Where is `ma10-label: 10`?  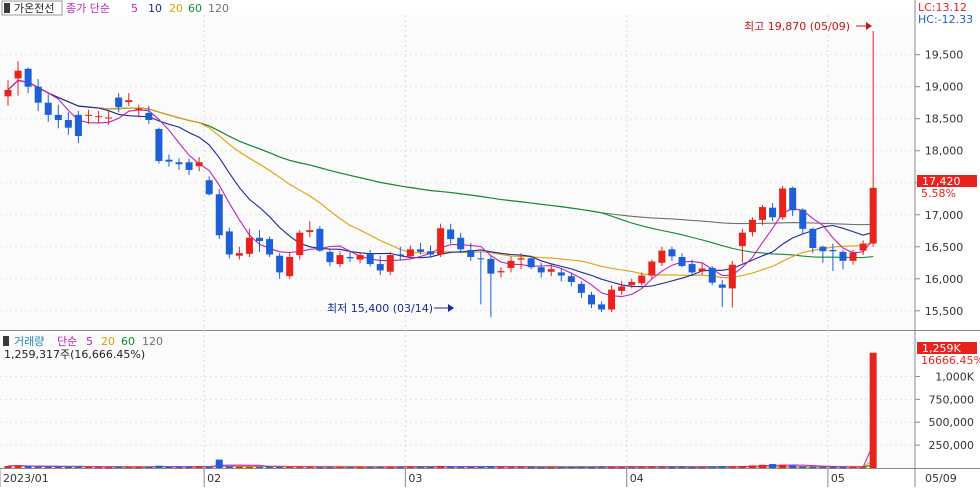
ma10-label: 10 is located at coordinates (155, 8).